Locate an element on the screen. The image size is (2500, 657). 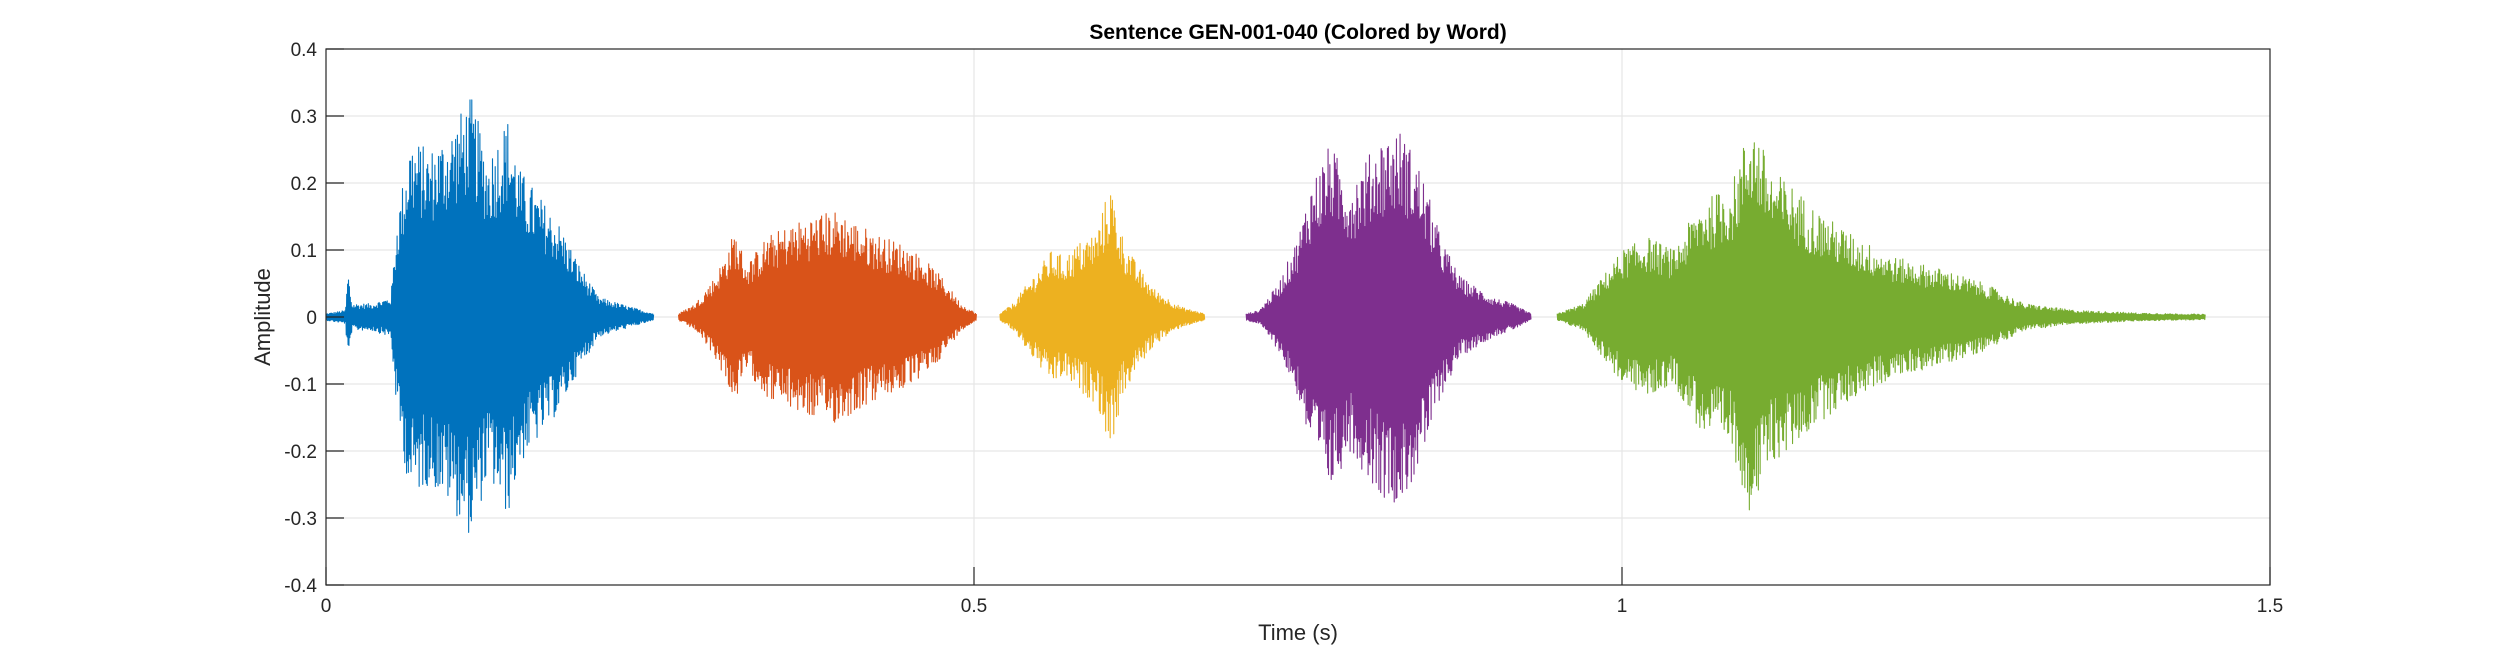
x-tick-label: 0.5 is located at coordinates (974, 606).